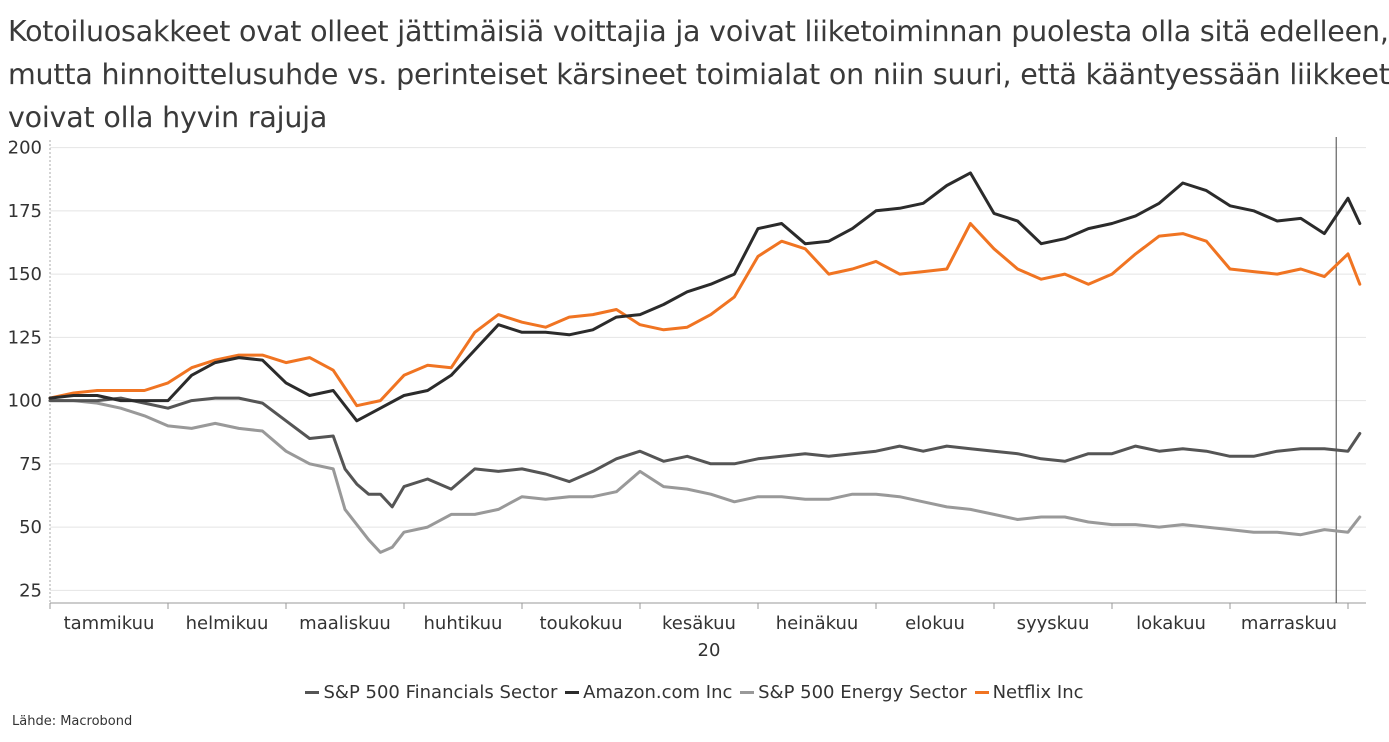 Image resolution: width=1389 pixels, height=742 pixels. Describe the element at coordinates (862, 692) in the screenshot. I see `legend-label-energy: S&P 500 Energy Sector` at that location.